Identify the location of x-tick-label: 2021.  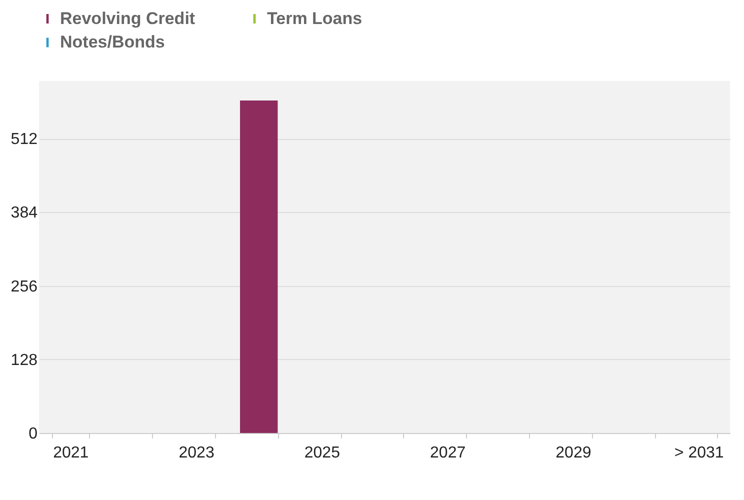
(71, 453).